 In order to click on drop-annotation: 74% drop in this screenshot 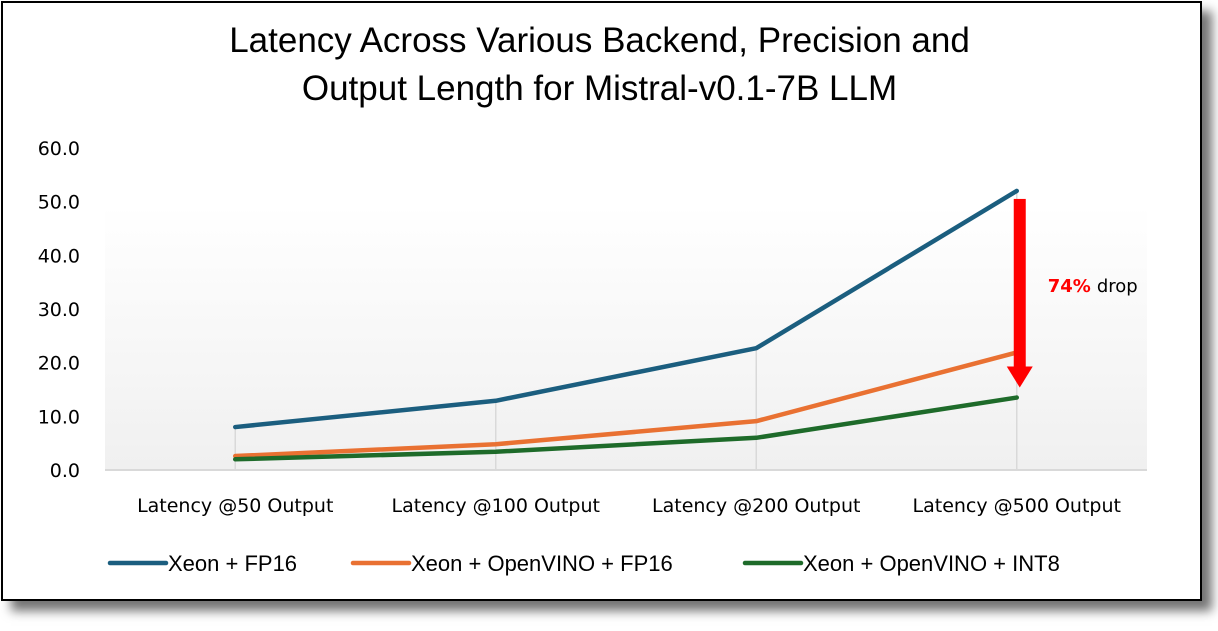, I will do `click(1072, 293)`.